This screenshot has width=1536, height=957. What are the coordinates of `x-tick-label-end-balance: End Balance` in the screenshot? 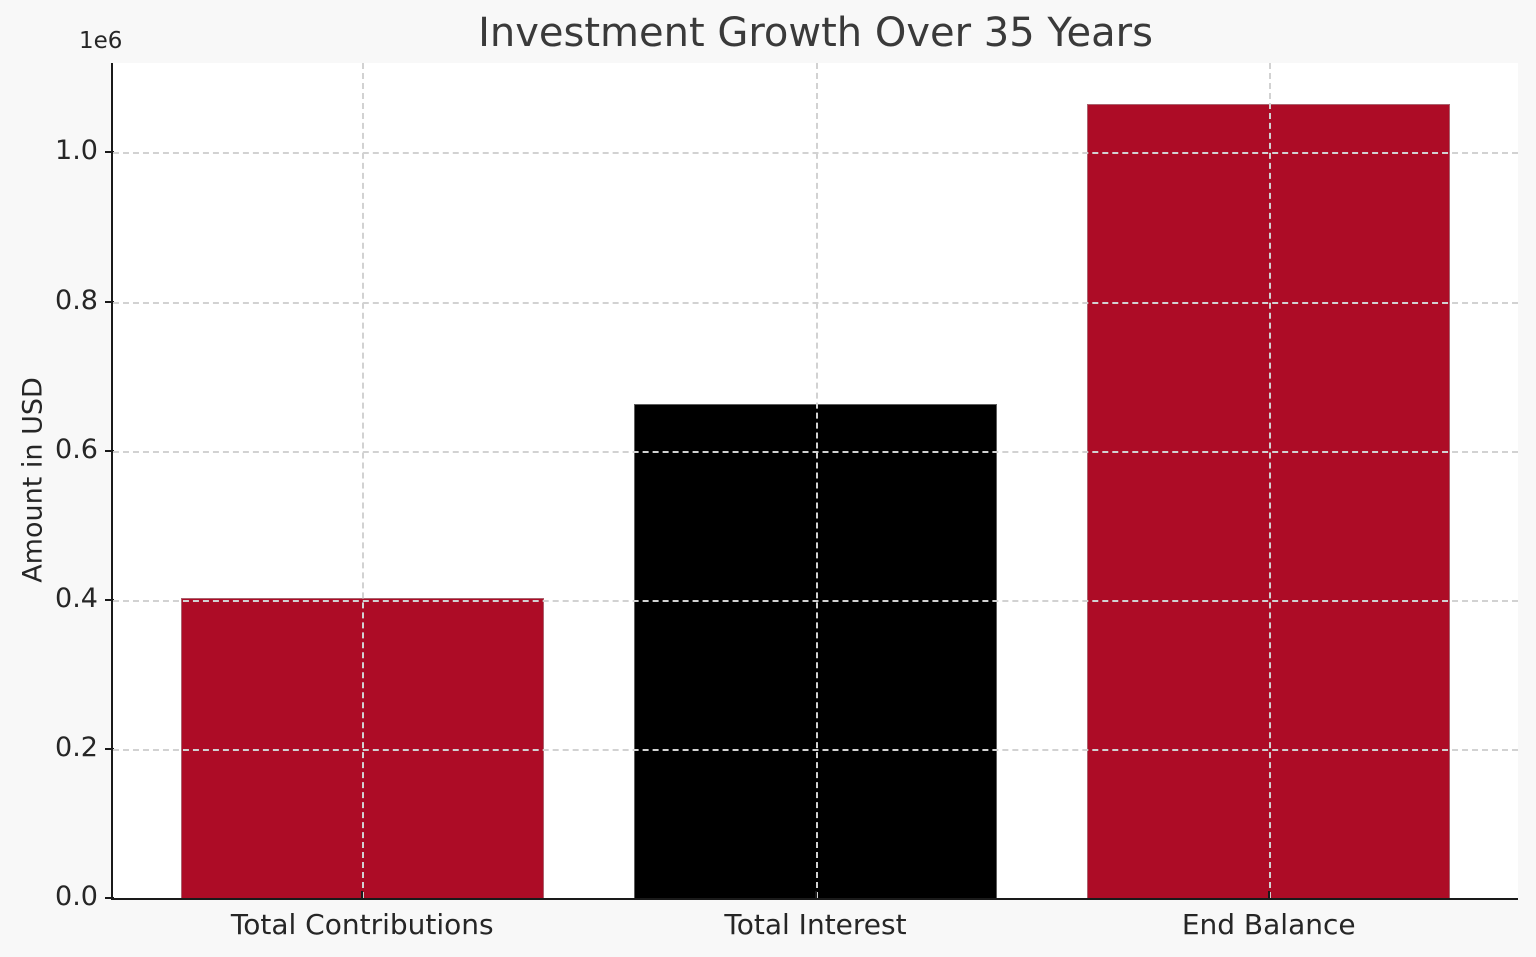 It's located at (1268, 924).